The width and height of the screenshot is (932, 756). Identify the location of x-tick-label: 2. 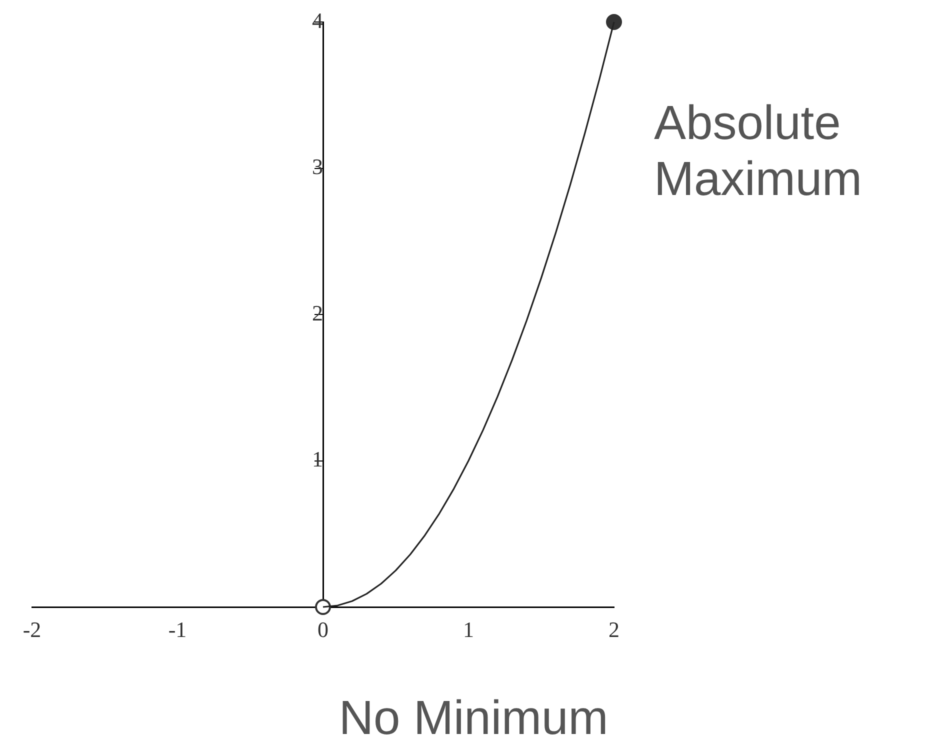
(614, 629).